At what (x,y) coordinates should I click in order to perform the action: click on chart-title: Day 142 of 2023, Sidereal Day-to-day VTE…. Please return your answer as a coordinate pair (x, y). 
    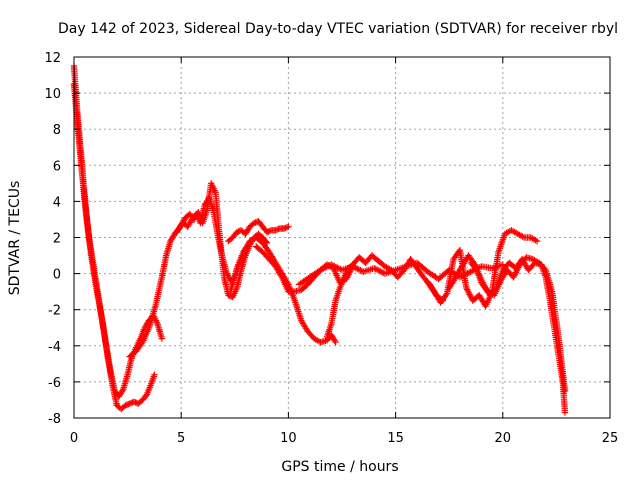
    Looking at the image, I should click on (338, 29).